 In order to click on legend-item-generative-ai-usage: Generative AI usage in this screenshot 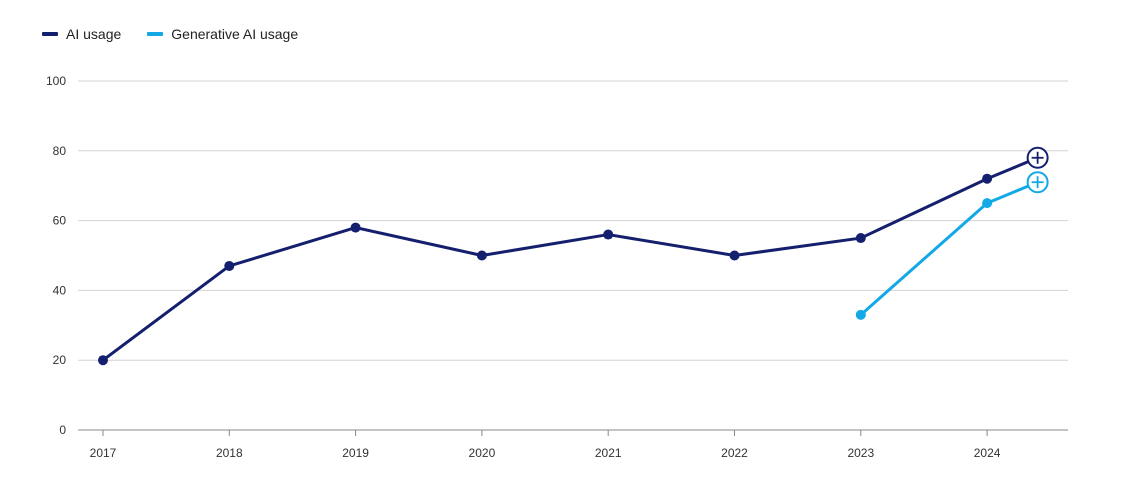, I will do `click(222, 34)`.